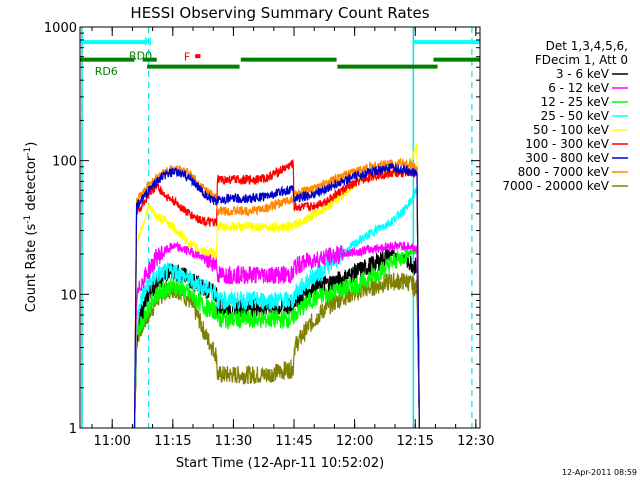 The width and height of the screenshot is (640, 480). I want to click on legend-header: Det 1,3,4,5,6,, so click(587, 46).